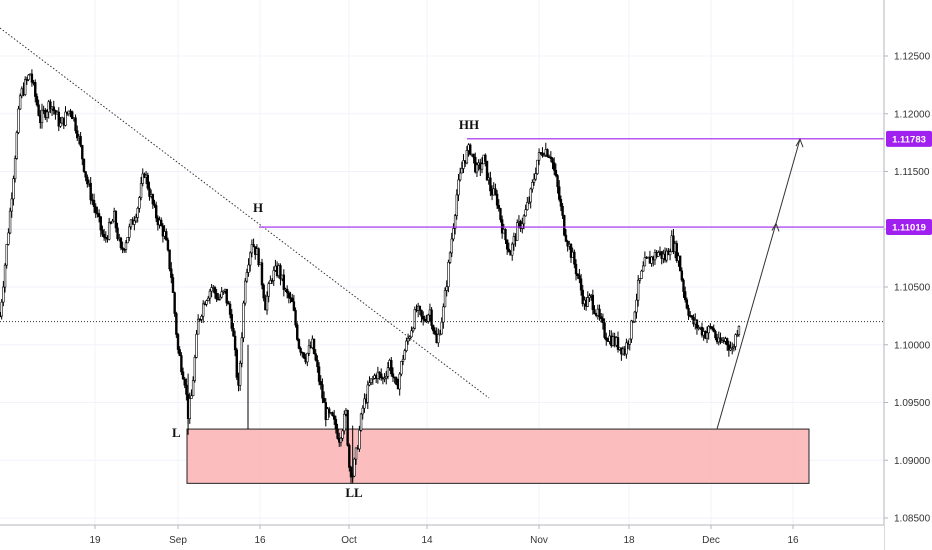 The width and height of the screenshot is (932, 550). I want to click on time-axis-panel, so click(442, 537).